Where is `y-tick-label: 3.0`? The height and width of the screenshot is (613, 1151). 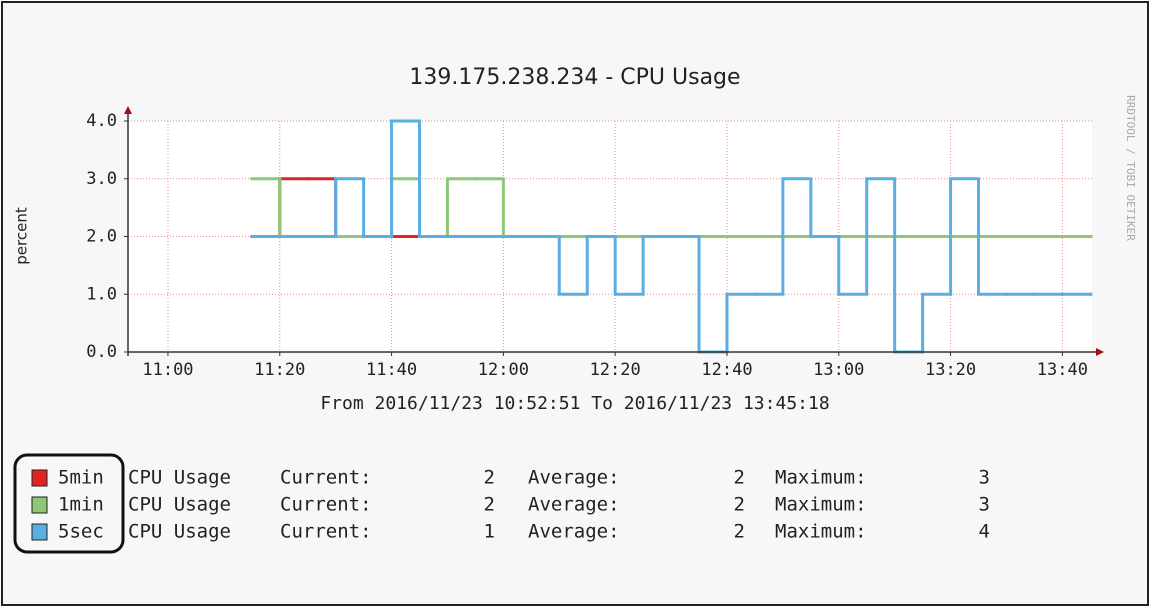
y-tick-label: 3.0 is located at coordinates (101, 179).